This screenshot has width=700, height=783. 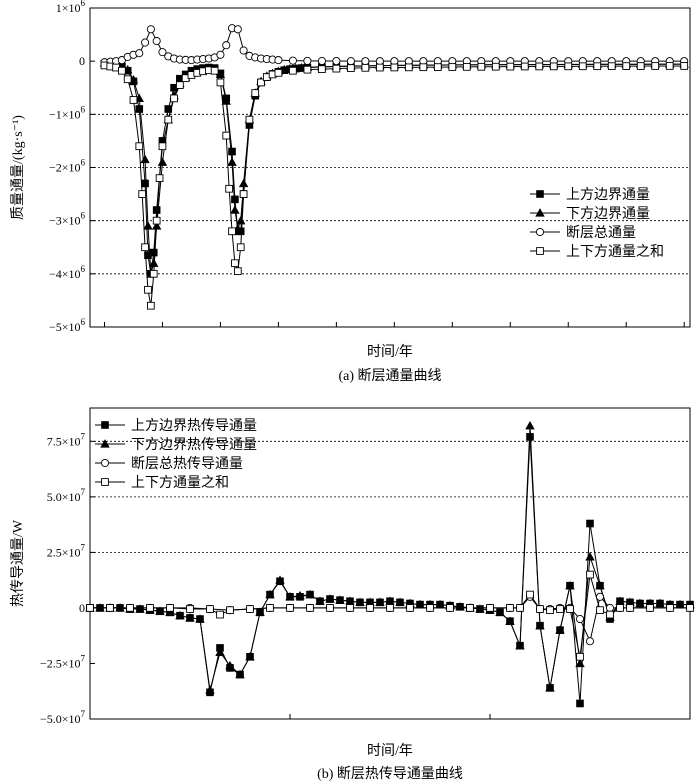 What do you see at coordinates (55, 114) in the screenshot?
I see `y-tick-mantissa: −1` at bounding box center [55, 114].